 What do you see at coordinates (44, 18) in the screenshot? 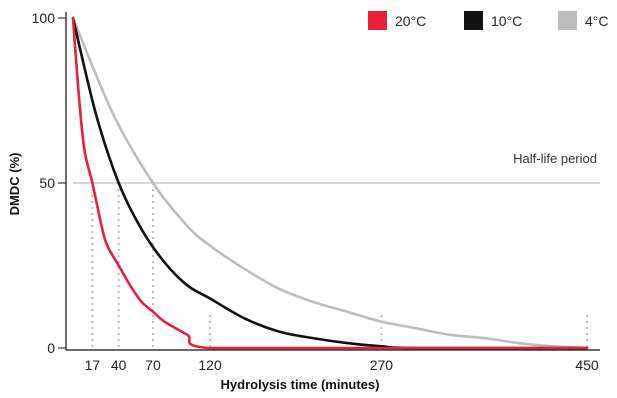
I see `y-tick-label: 100` at bounding box center [44, 18].